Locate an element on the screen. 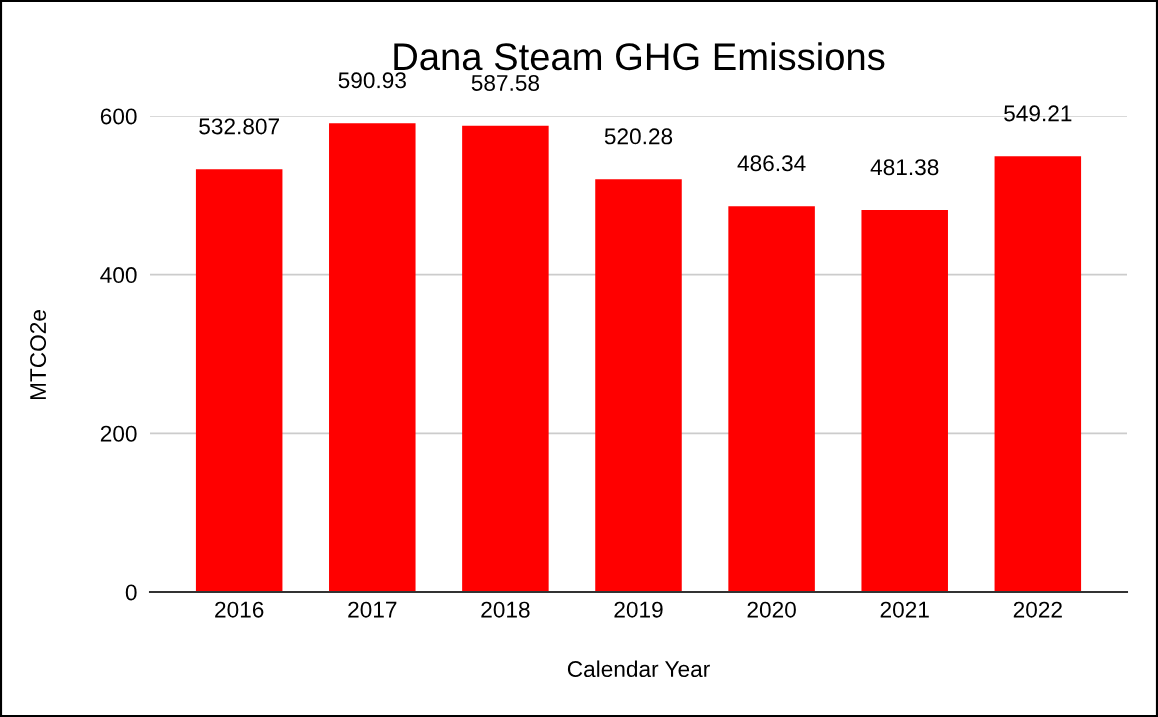  x-tick-label: 2016 is located at coordinates (239, 609).